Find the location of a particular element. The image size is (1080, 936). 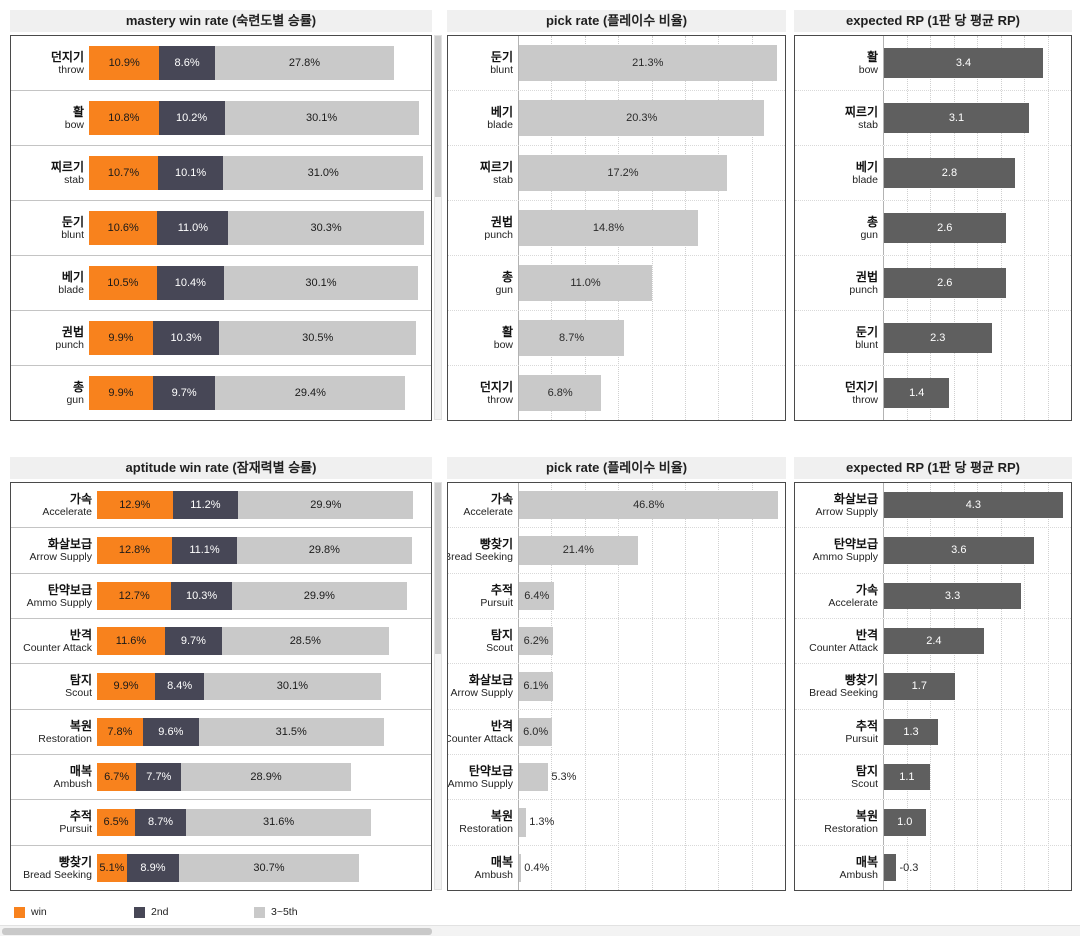

chart-row: 탄약보급 Ammo Supply 3.6 is located at coordinates (933, 551).